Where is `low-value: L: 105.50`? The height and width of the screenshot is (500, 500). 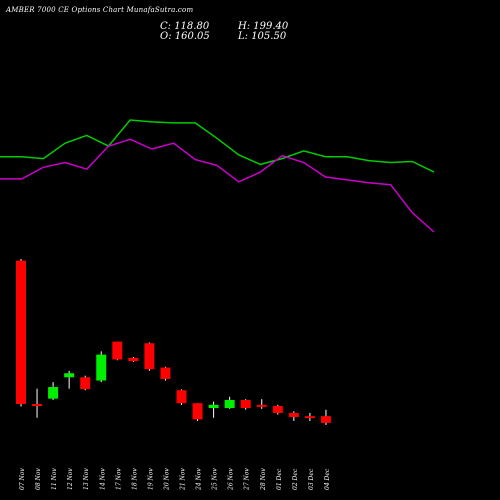
low-value: L: 105.50 is located at coordinates (262, 36).